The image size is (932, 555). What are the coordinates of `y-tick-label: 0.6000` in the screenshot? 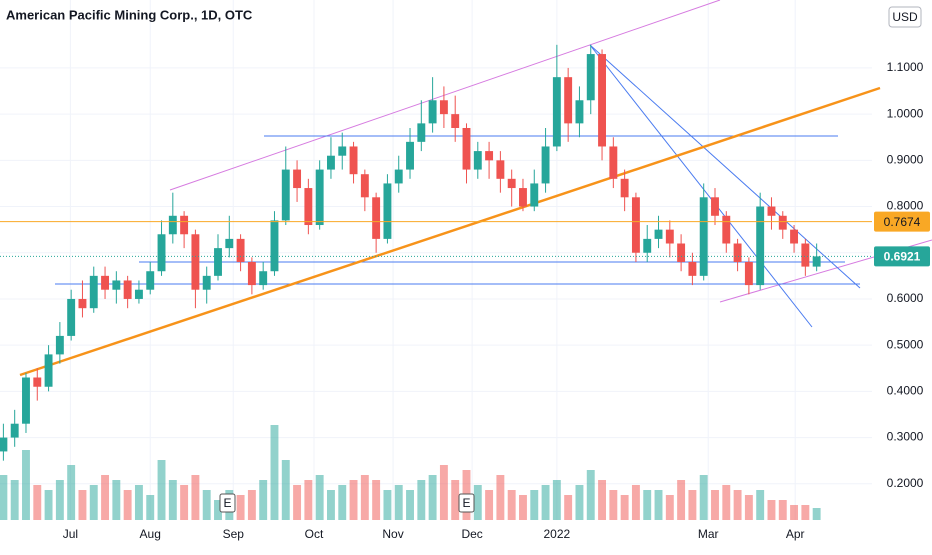 It's located at (905, 298).